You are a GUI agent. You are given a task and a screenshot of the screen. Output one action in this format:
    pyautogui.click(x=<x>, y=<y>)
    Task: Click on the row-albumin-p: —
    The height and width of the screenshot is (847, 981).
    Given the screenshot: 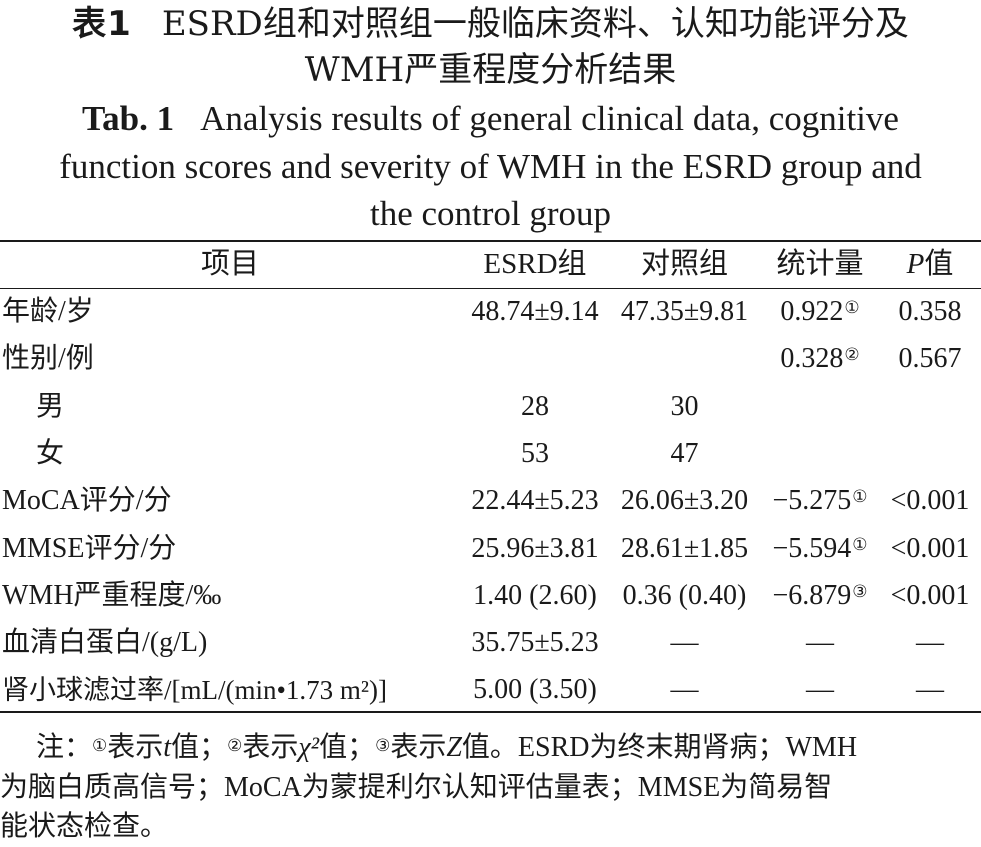 What is the action you would take?
    pyautogui.click(x=930, y=642)
    